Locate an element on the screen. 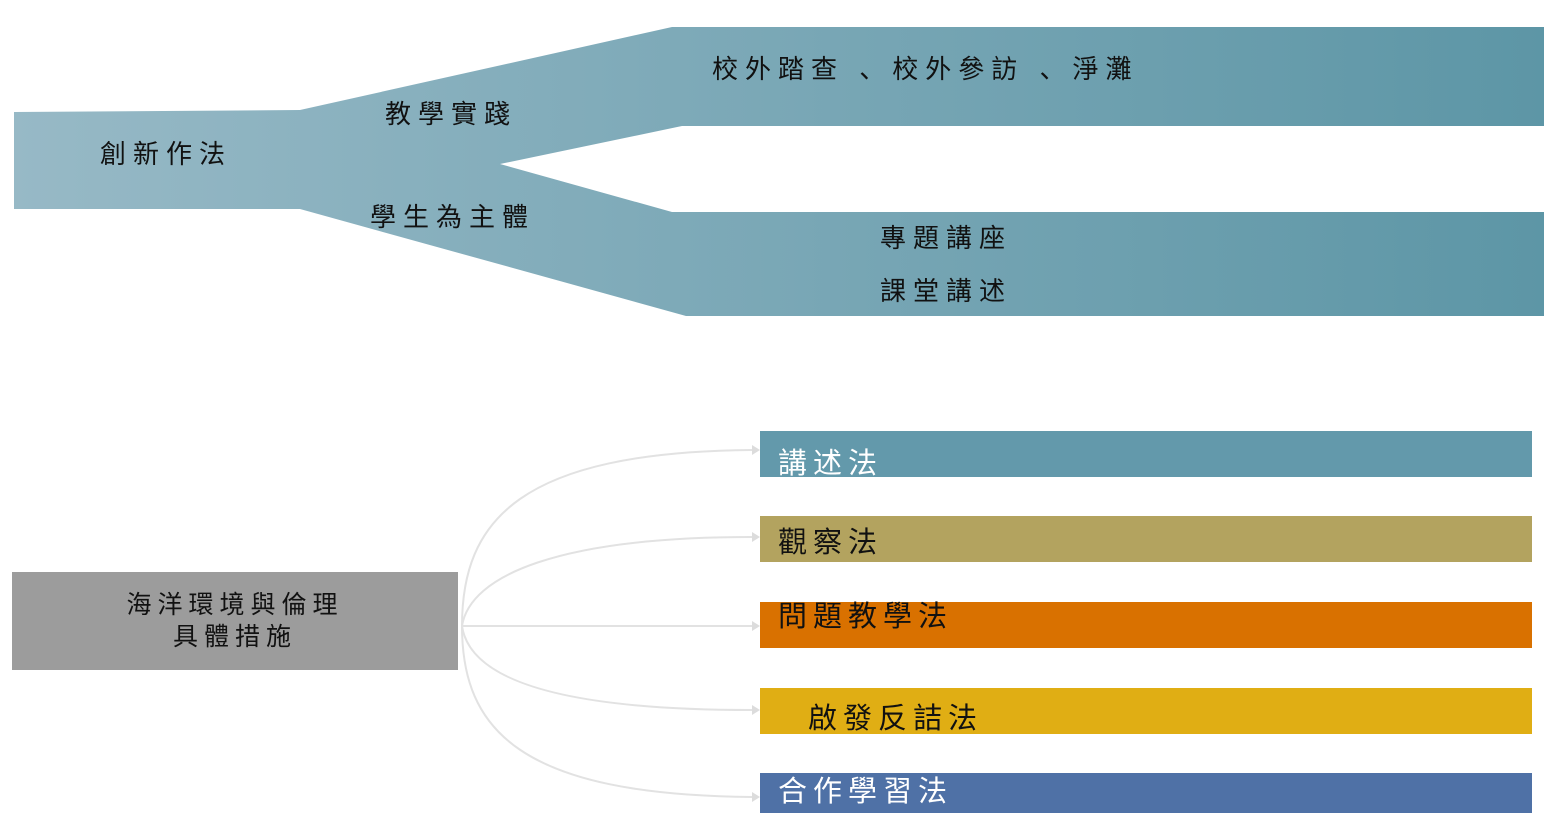 The image size is (1544, 813). ethics-root-line-1: 海洋環境與倫理 is located at coordinates (235, 604).